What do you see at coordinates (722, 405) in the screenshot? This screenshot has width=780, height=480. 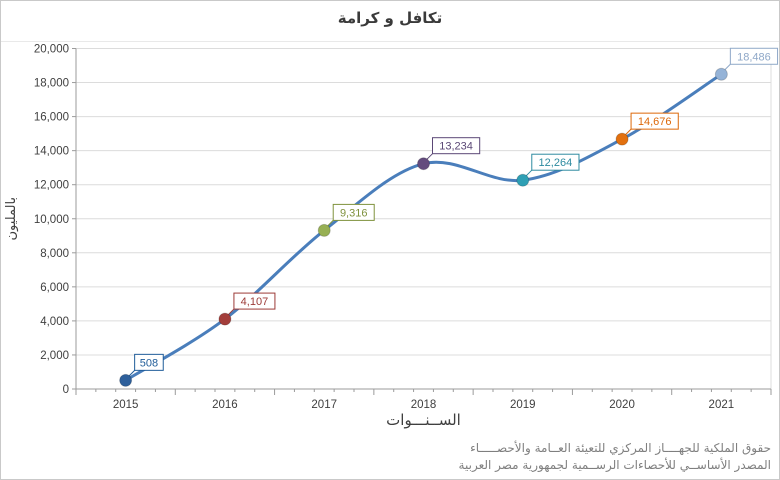 I see `x-axis-tick-label: 2021` at bounding box center [722, 405].